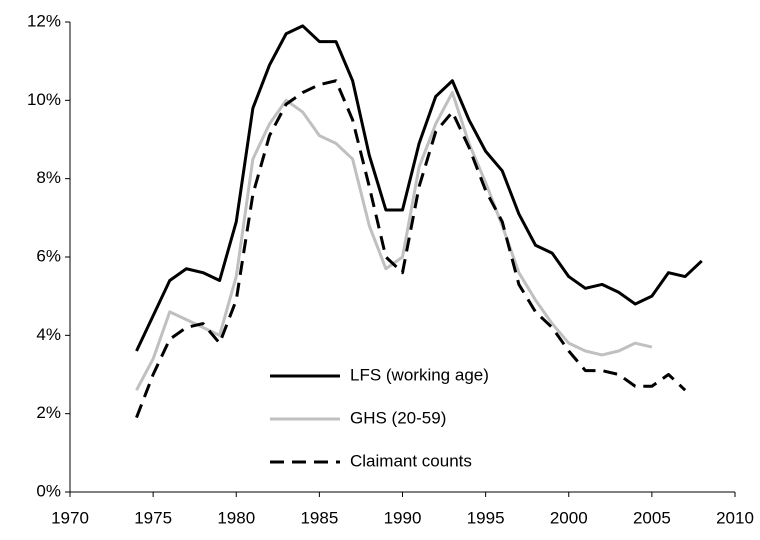 The width and height of the screenshot is (760, 540). Describe the element at coordinates (398, 417) in the screenshot. I see `legend-label: GHS (20-59)` at that location.